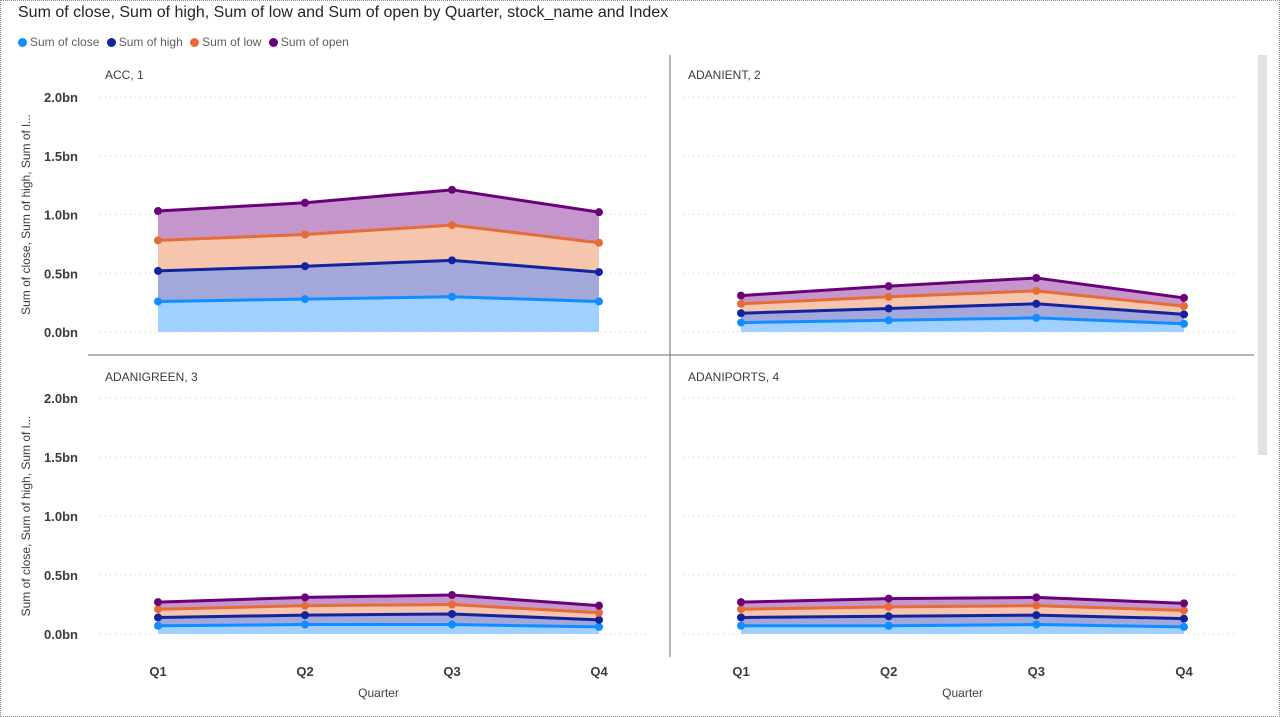 Image resolution: width=1280 pixels, height=717 pixels. I want to click on area-sum-of-low, so click(378, 612).